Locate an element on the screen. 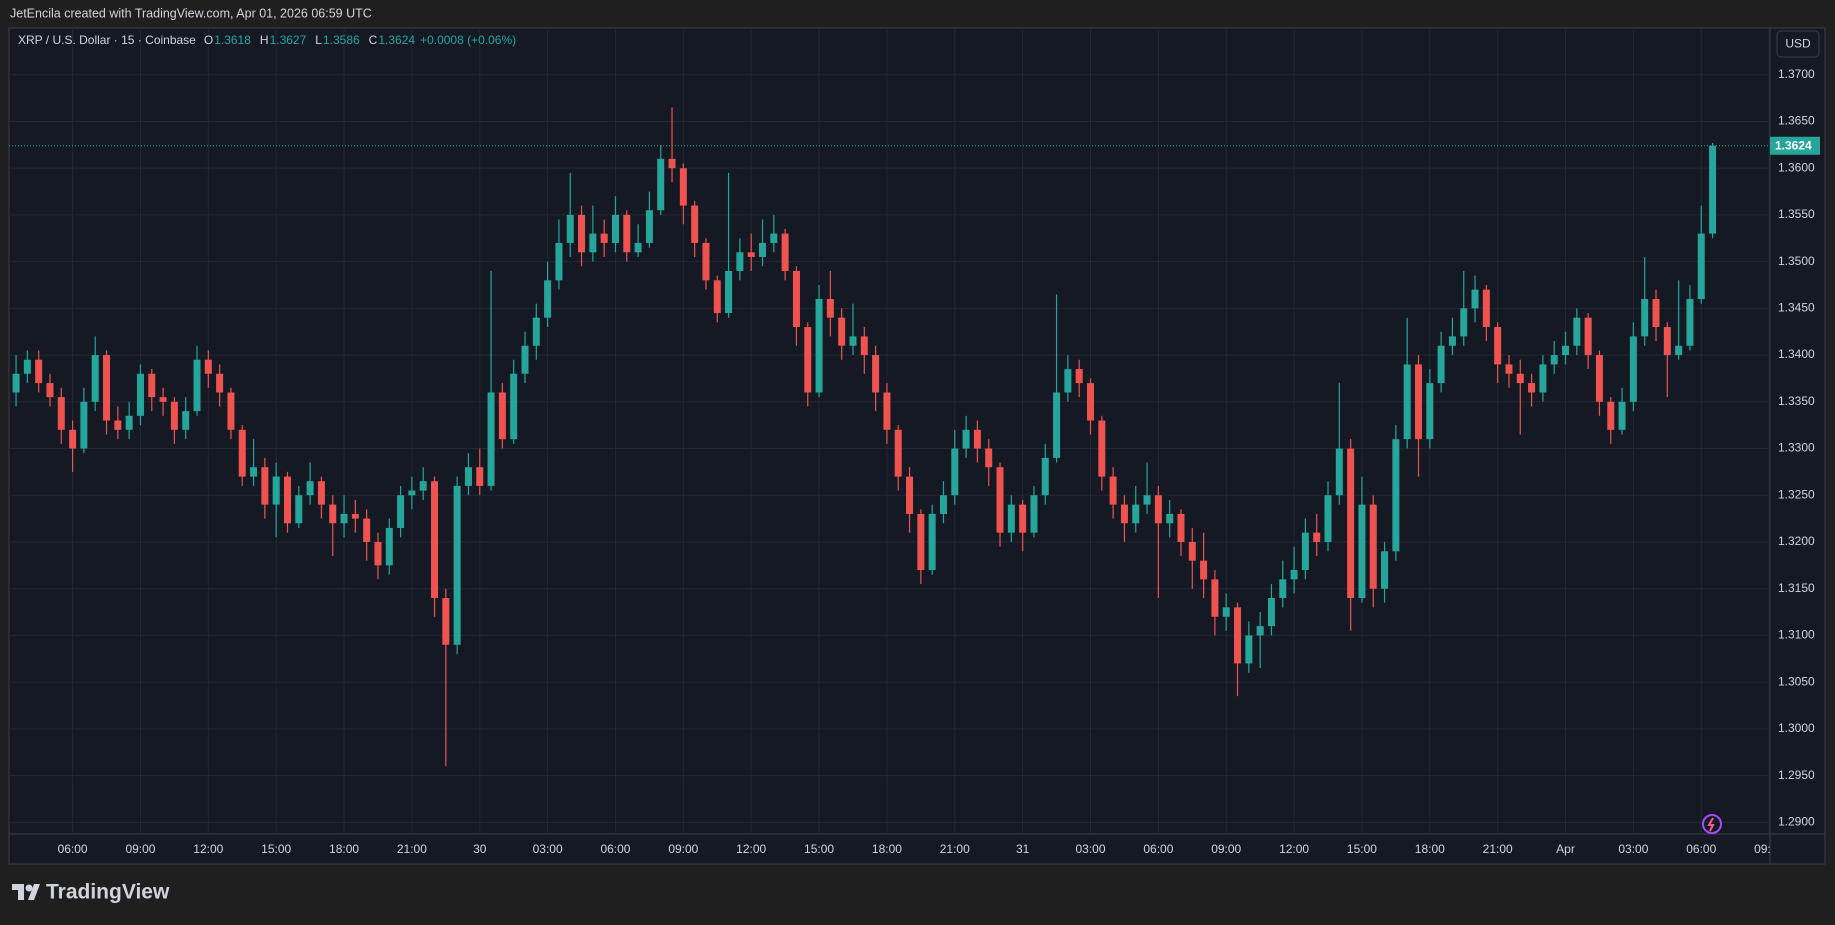  y-tick-label: 1.2900 is located at coordinates (1796, 821).